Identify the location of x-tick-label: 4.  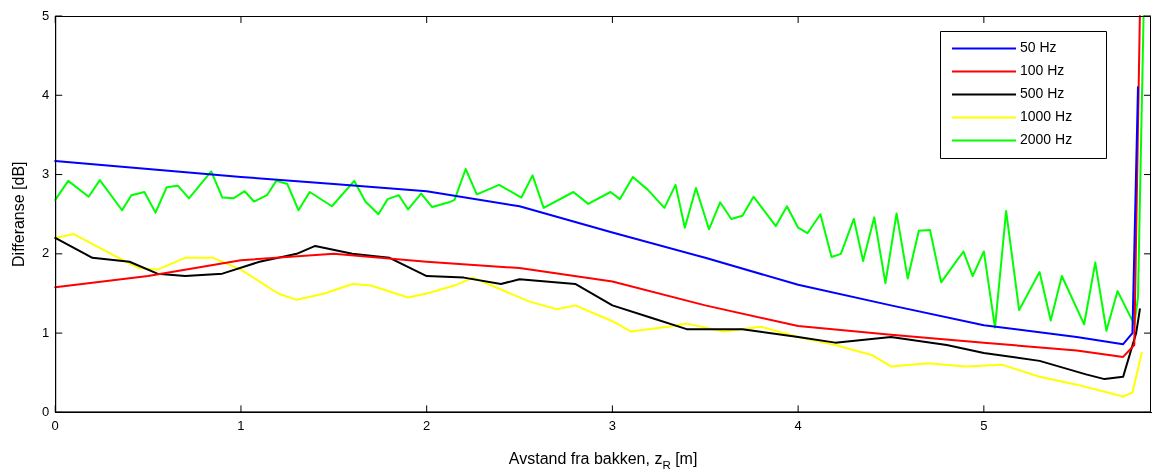
(798, 425).